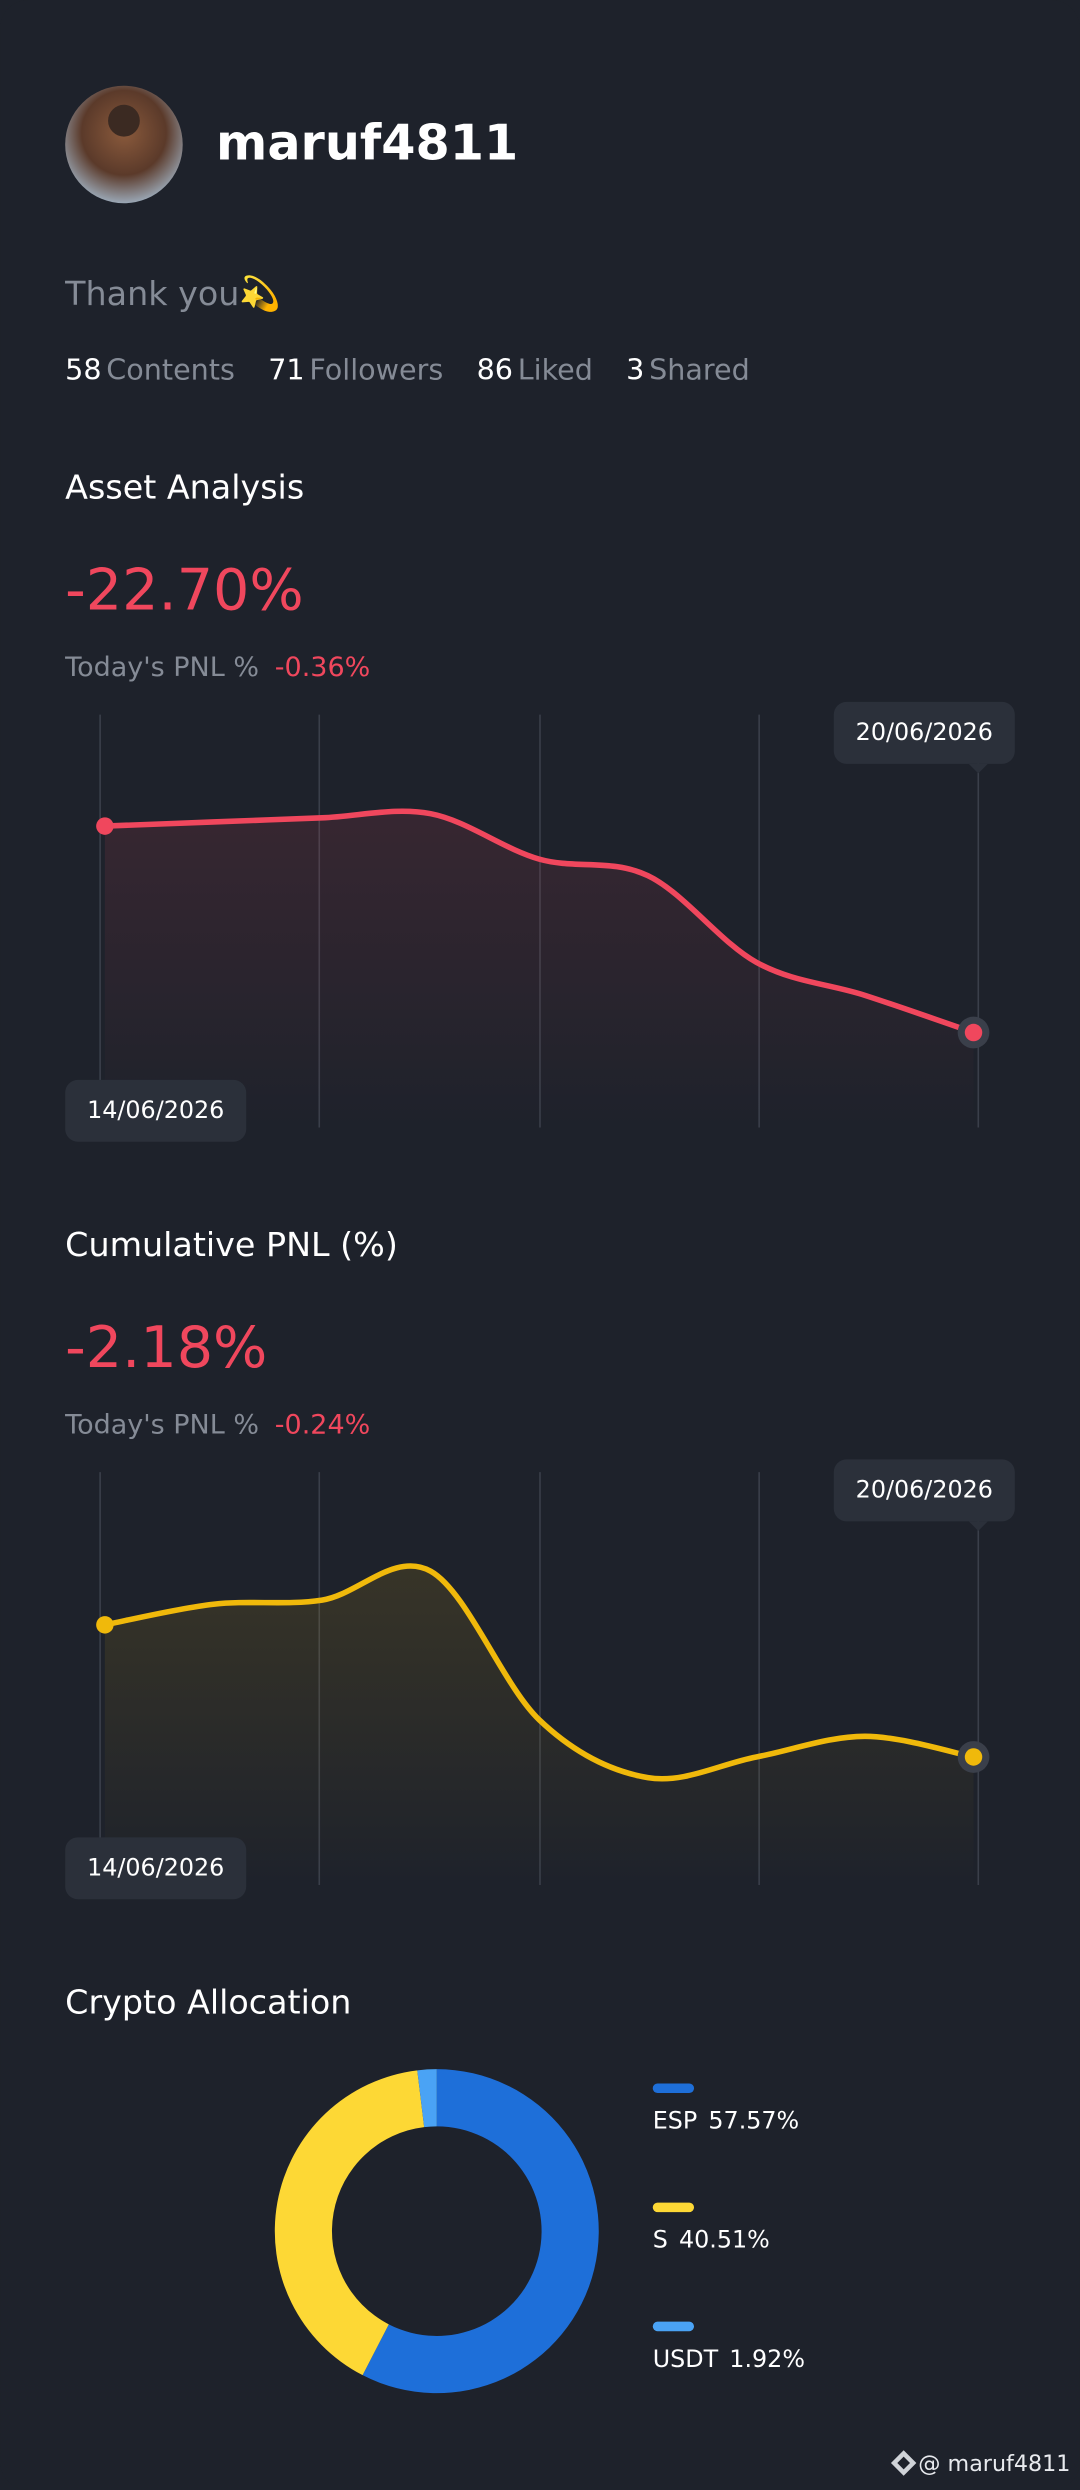 Image resolution: width=1080 pixels, height=2490 pixels. Describe the element at coordinates (555, 370) in the screenshot. I see `stat-label: Liked` at that location.